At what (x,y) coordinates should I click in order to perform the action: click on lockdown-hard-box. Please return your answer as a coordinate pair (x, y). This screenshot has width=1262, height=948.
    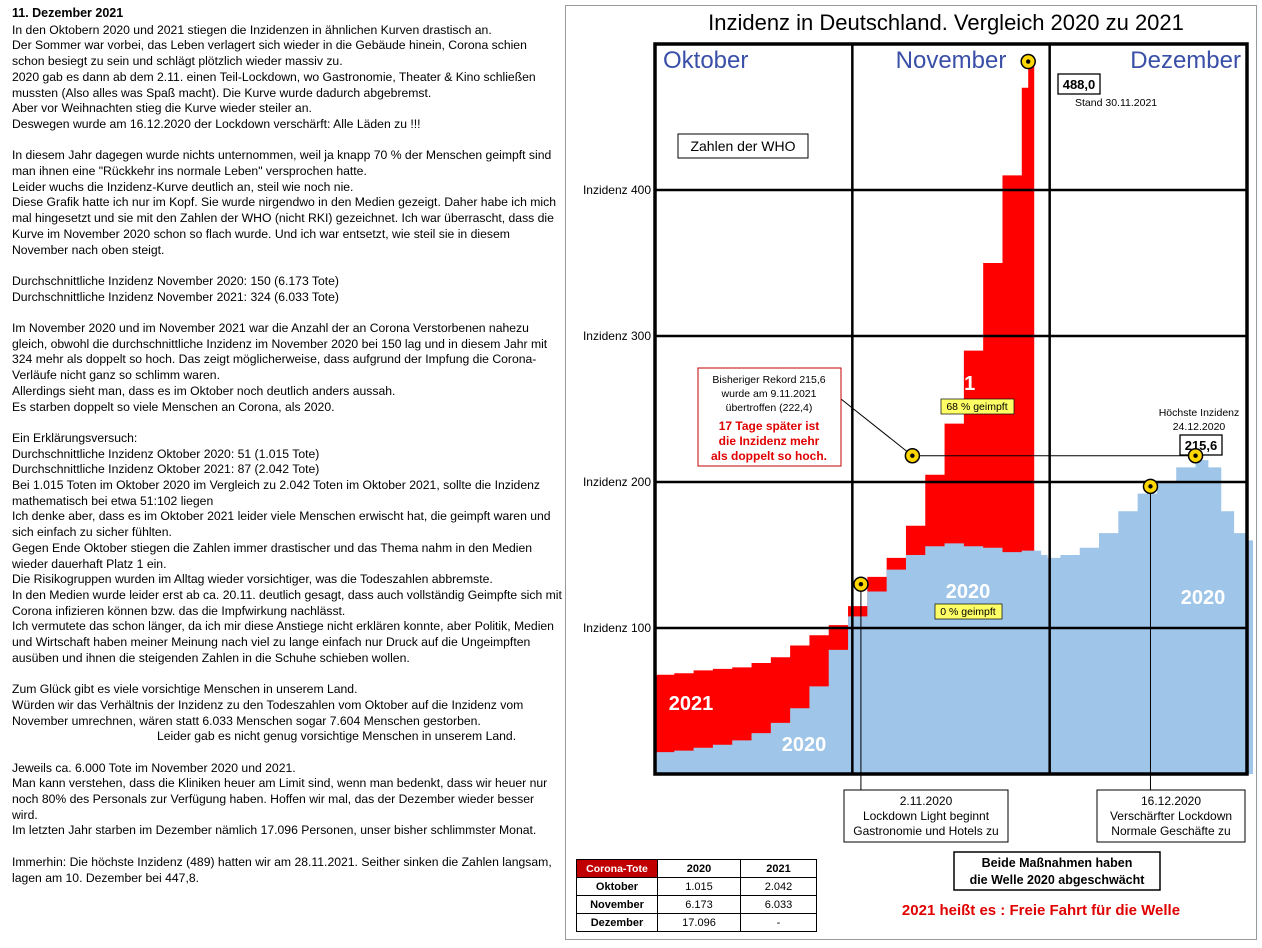
    Looking at the image, I should click on (1171, 816).